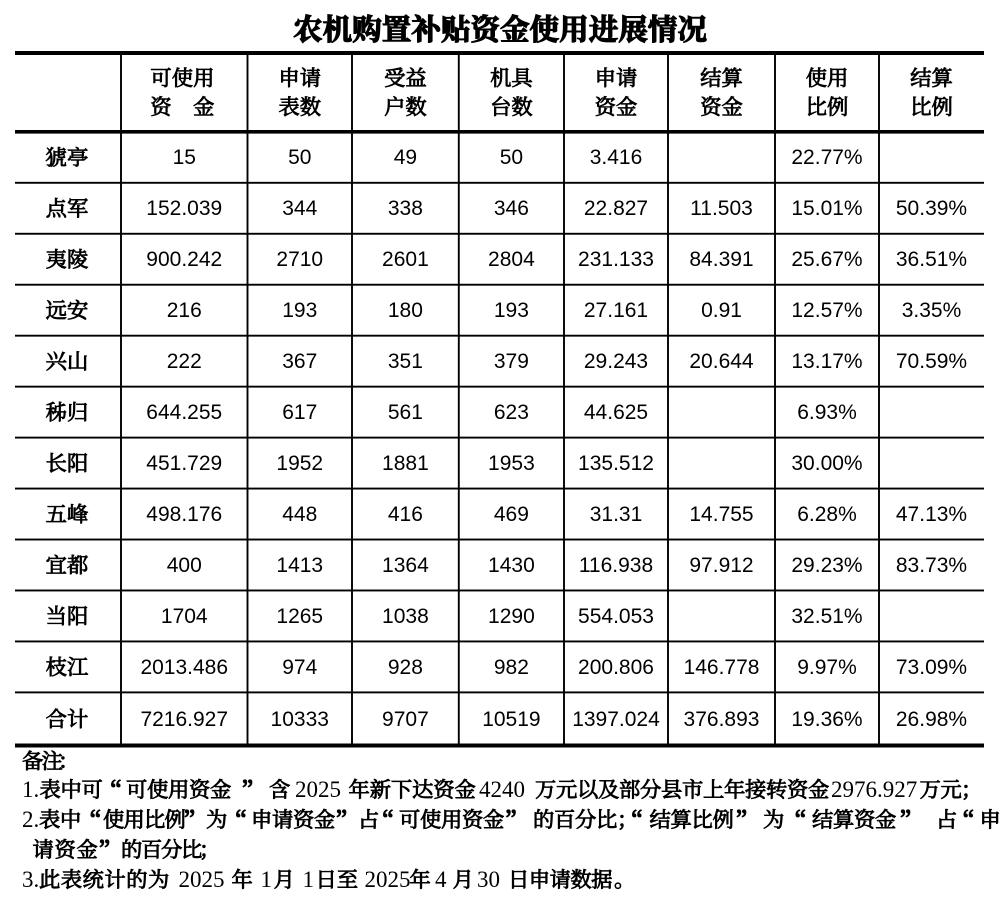 The height and width of the screenshot is (900, 1000). What do you see at coordinates (511, 616) in the screenshot?
I see `svg-text: 1290` at bounding box center [511, 616].